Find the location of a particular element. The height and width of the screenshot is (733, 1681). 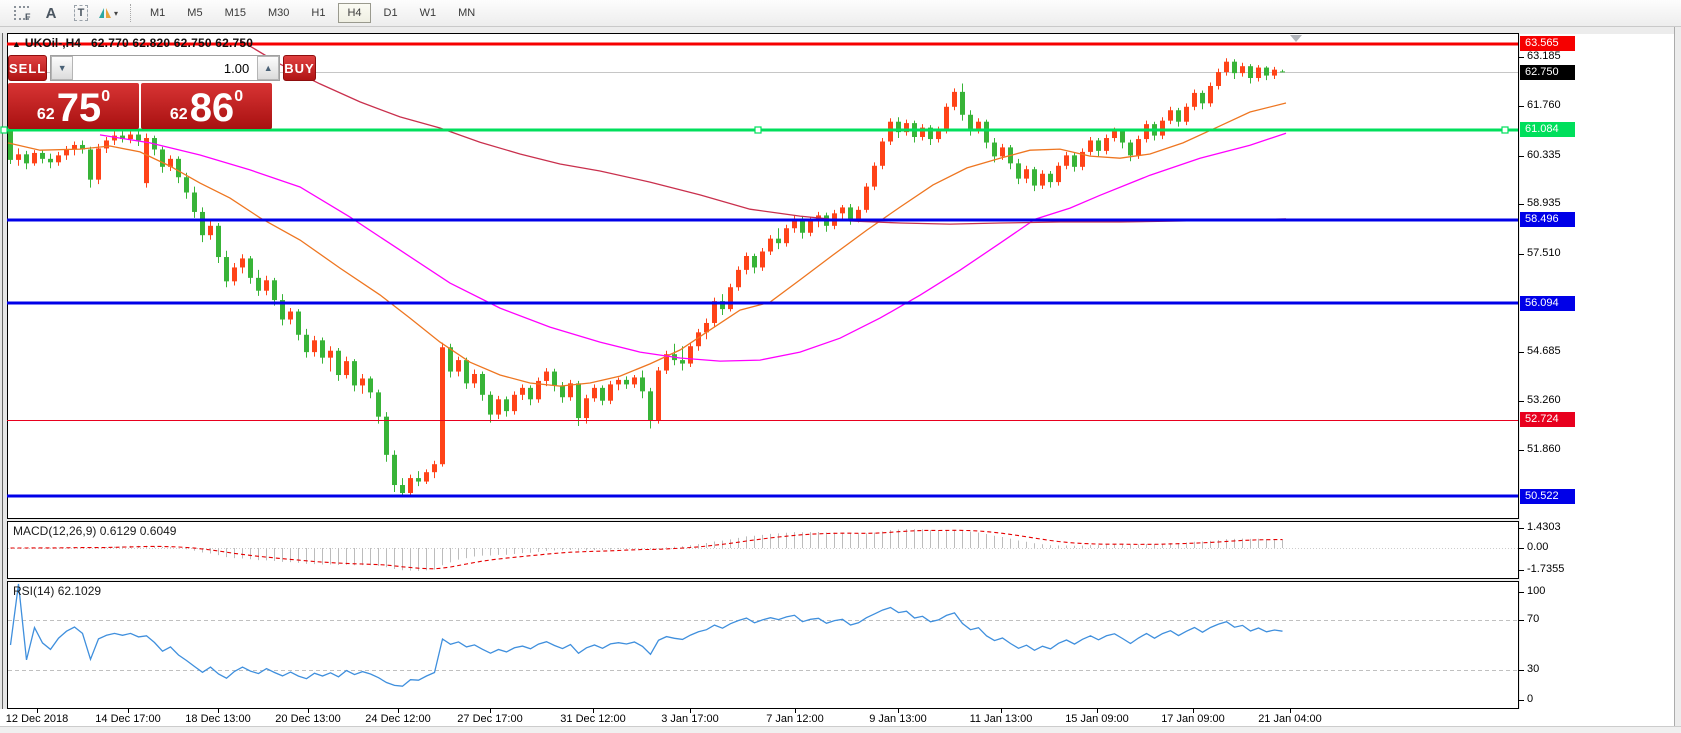

timeframe-buttons: M1 M5 M15 M30 H1 H4 D1 W1 MN is located at coordinates (312, 13).